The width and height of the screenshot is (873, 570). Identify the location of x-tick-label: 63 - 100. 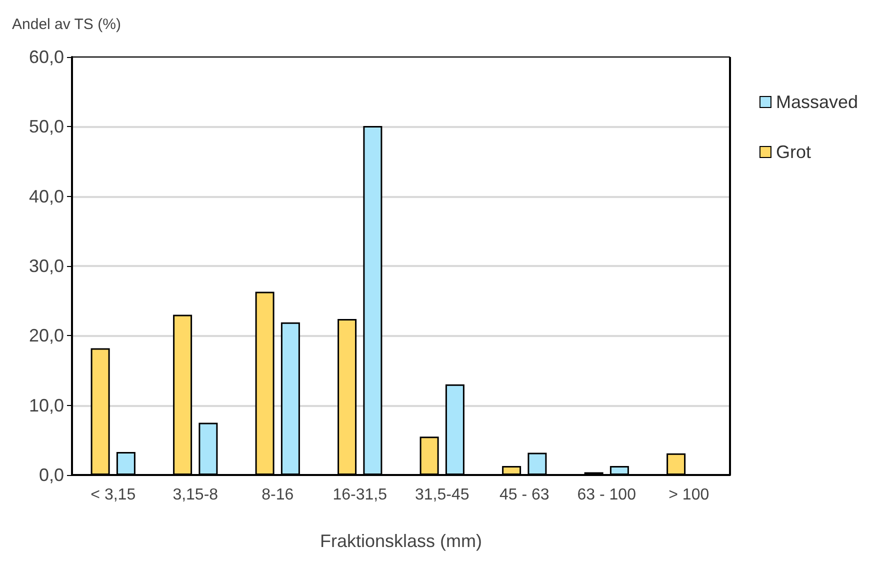
(606, 495).